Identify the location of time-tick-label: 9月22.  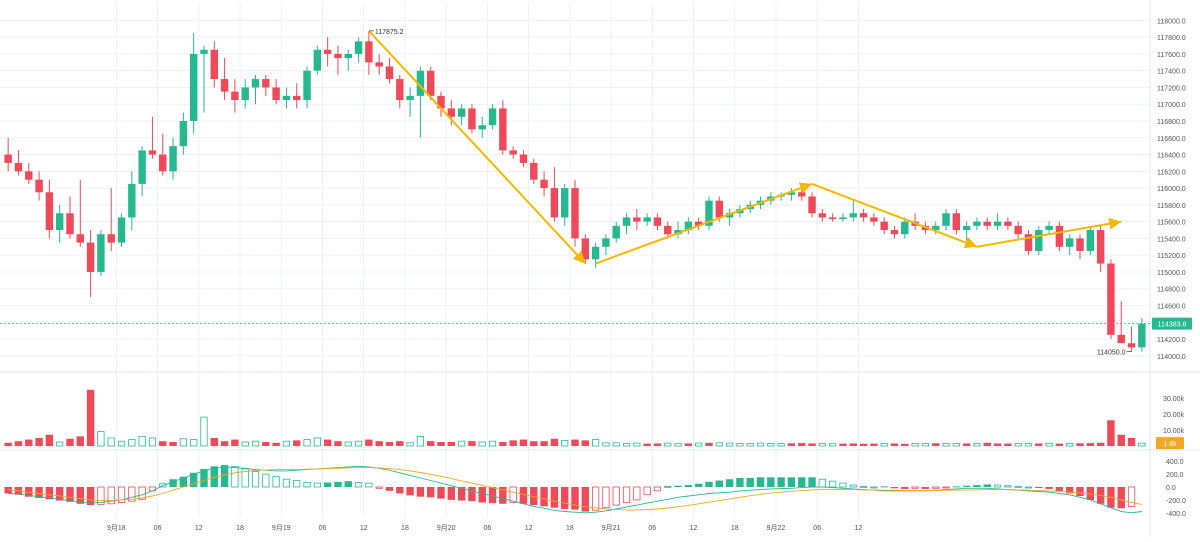
(776, 528).